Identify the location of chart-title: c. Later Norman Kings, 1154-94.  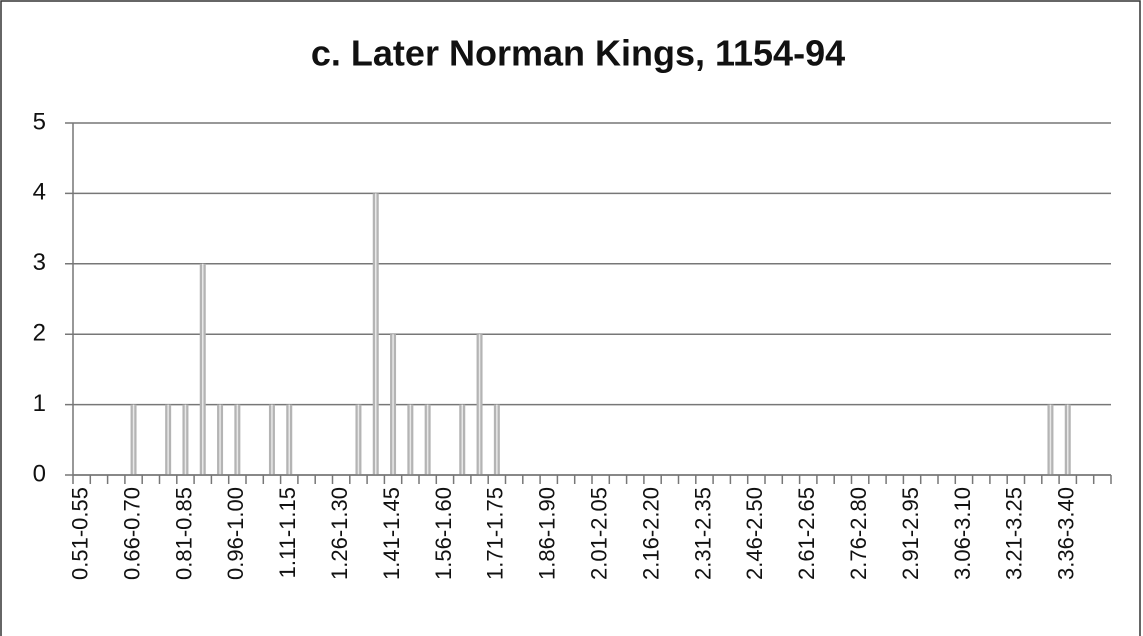
(578, 53).